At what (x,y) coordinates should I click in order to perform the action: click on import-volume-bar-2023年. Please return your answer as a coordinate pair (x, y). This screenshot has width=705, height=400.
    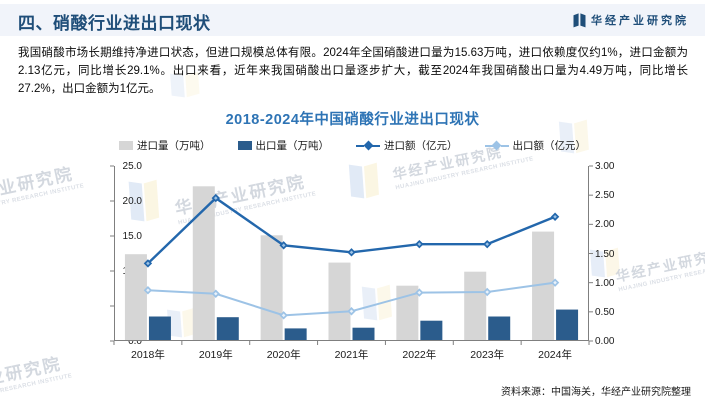
    Looking at the image, I should click on (475, 306).